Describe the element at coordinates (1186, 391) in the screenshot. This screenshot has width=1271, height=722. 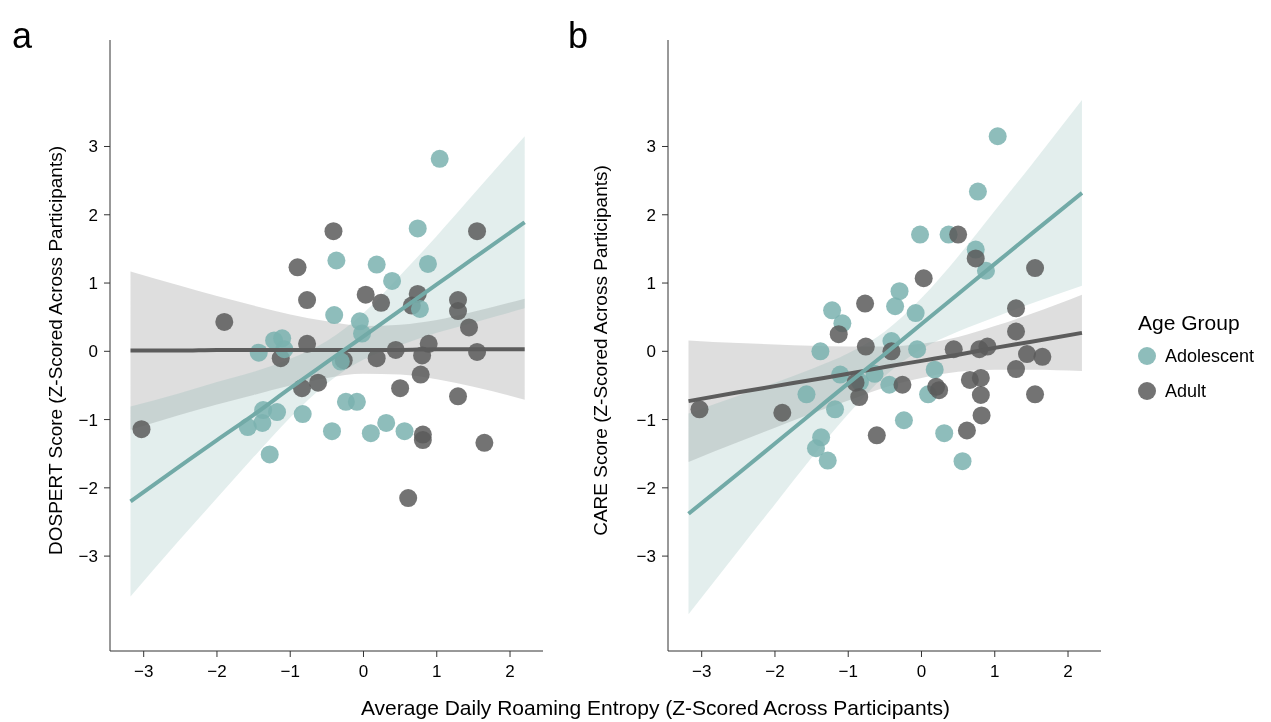
I see `legend-label: Adult` at that location.